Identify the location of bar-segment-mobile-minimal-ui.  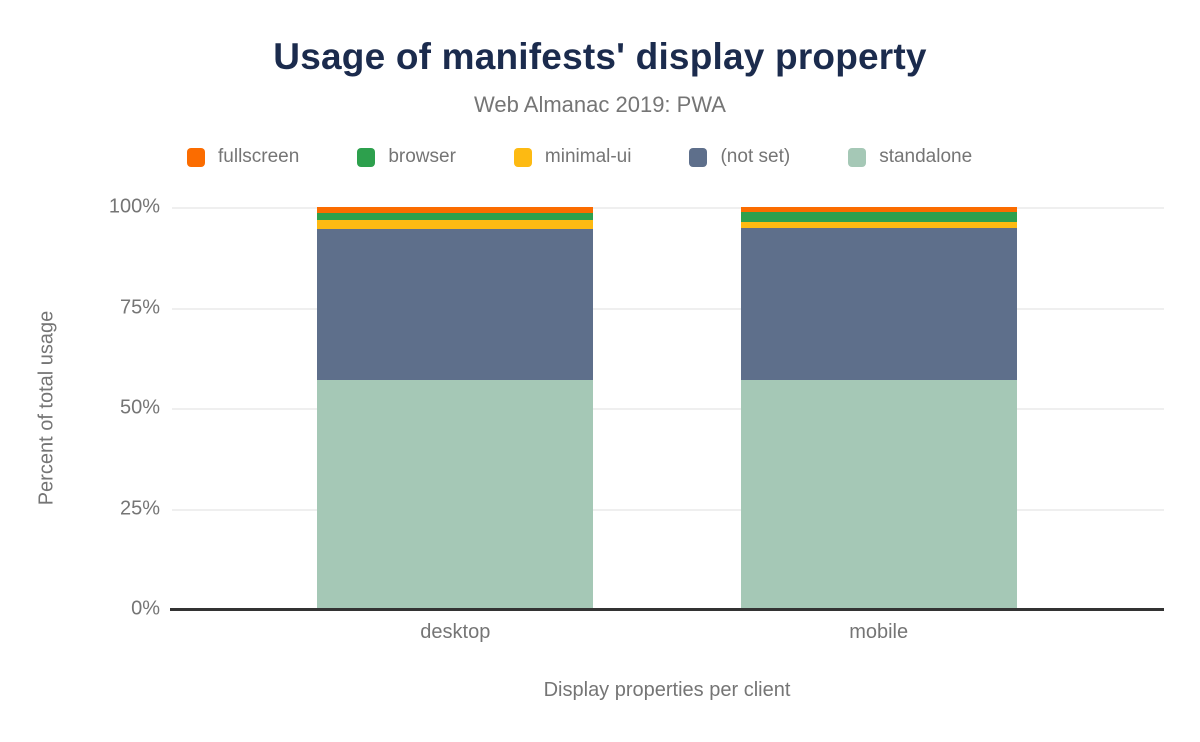
(878, 224).